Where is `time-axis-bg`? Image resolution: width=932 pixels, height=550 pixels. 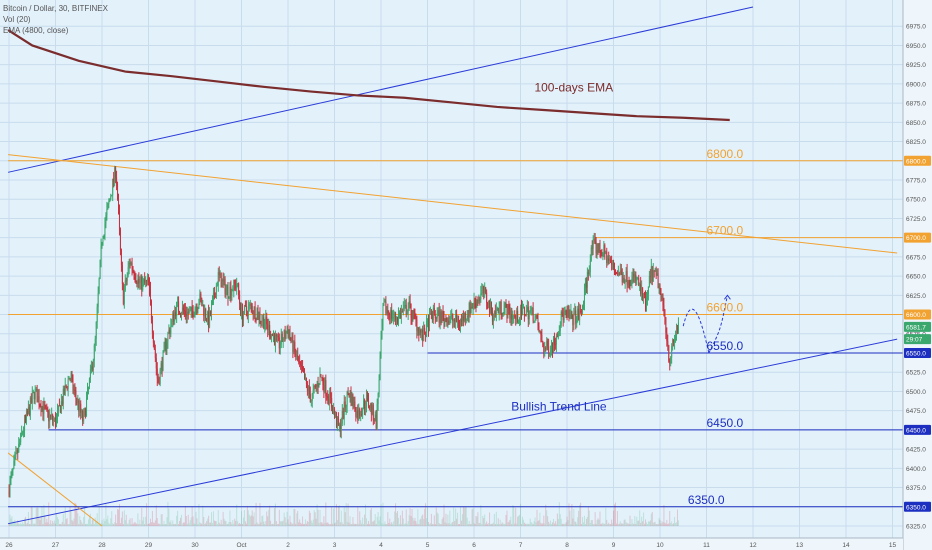
time-axis-bg is located at coordinates (451, 544).